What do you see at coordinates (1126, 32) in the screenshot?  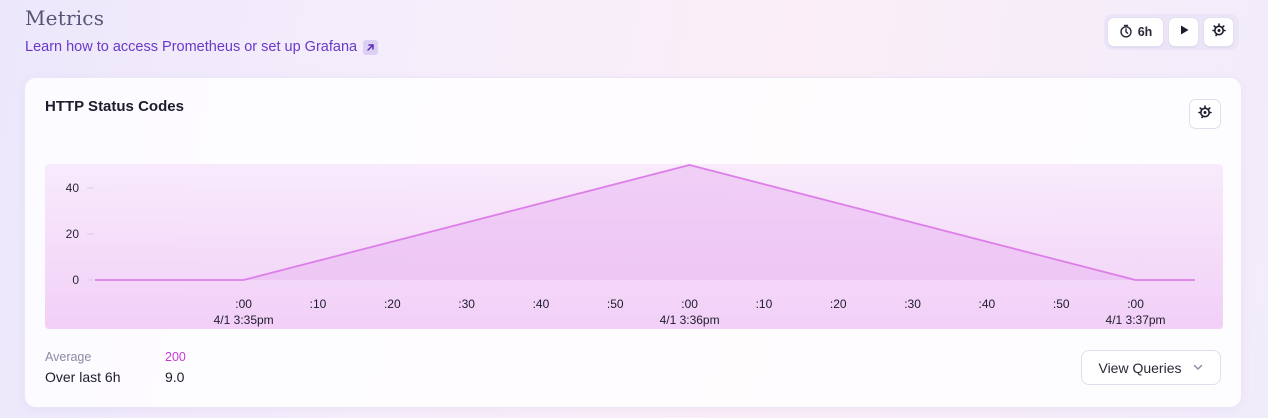 I see `timer-icon` at bounding box center [1126, 32].